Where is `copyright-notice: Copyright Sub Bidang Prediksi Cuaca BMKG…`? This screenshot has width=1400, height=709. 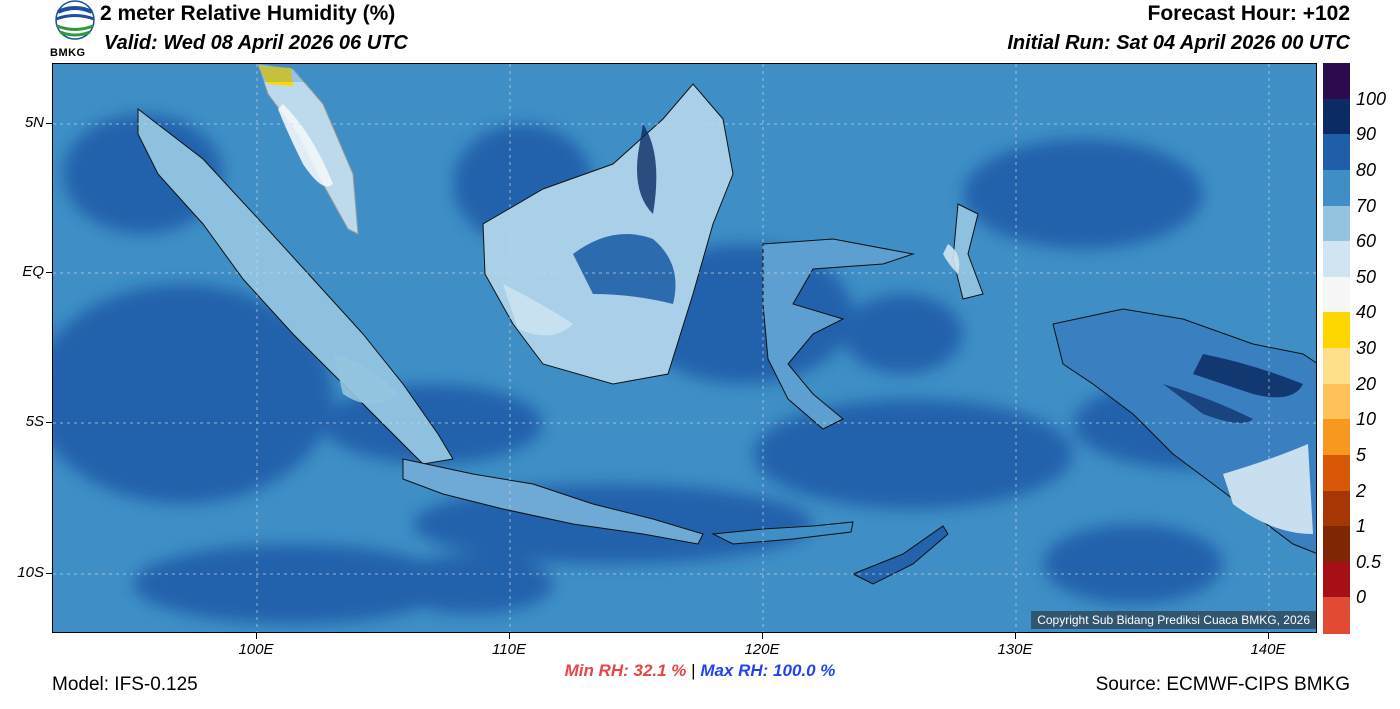 copyright-notice: Copyright Sub Bidang Prediksi Cuaca BMKG… is located at coordinates (1173, 620).